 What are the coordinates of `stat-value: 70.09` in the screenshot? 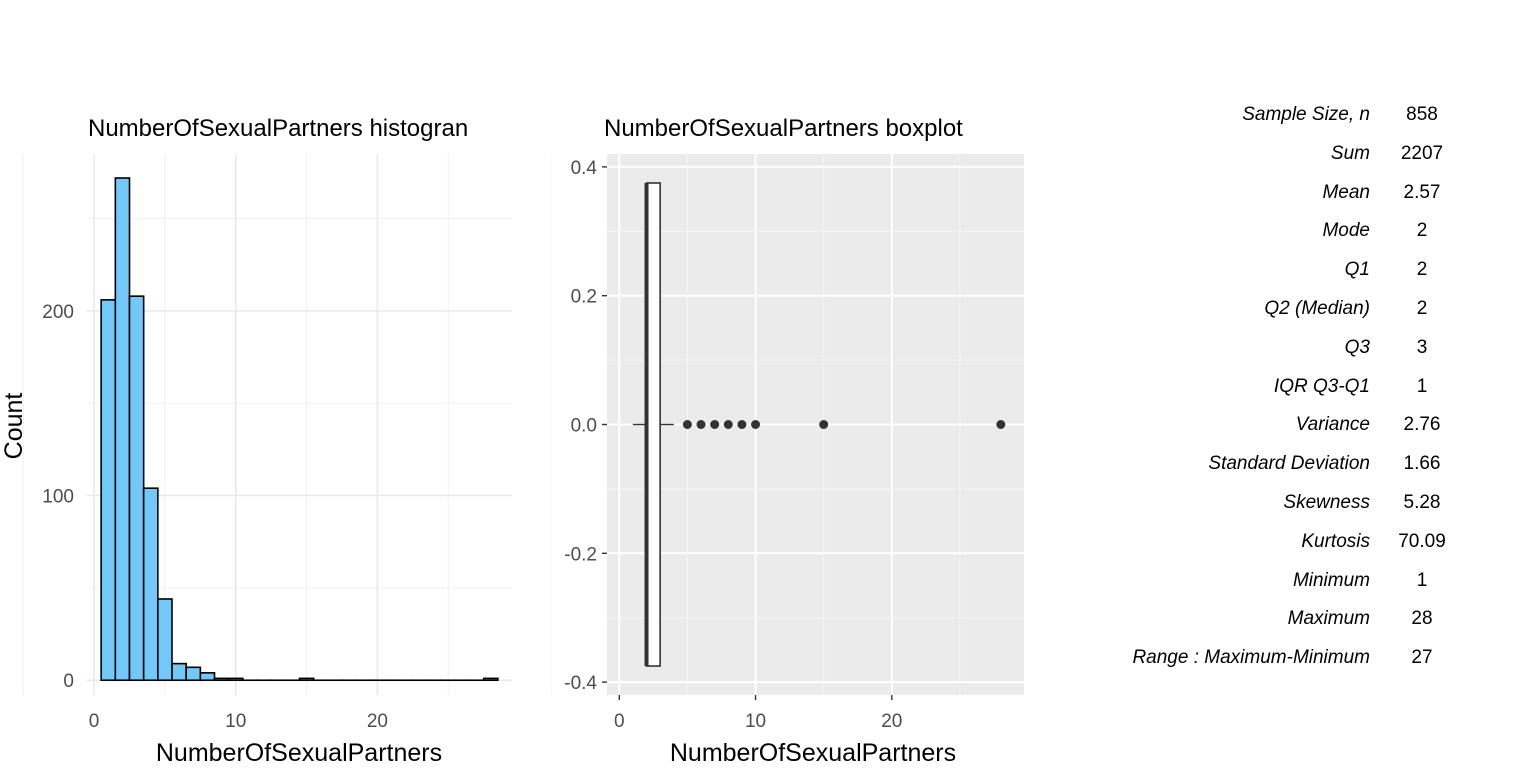 It's located at (1422, 541).